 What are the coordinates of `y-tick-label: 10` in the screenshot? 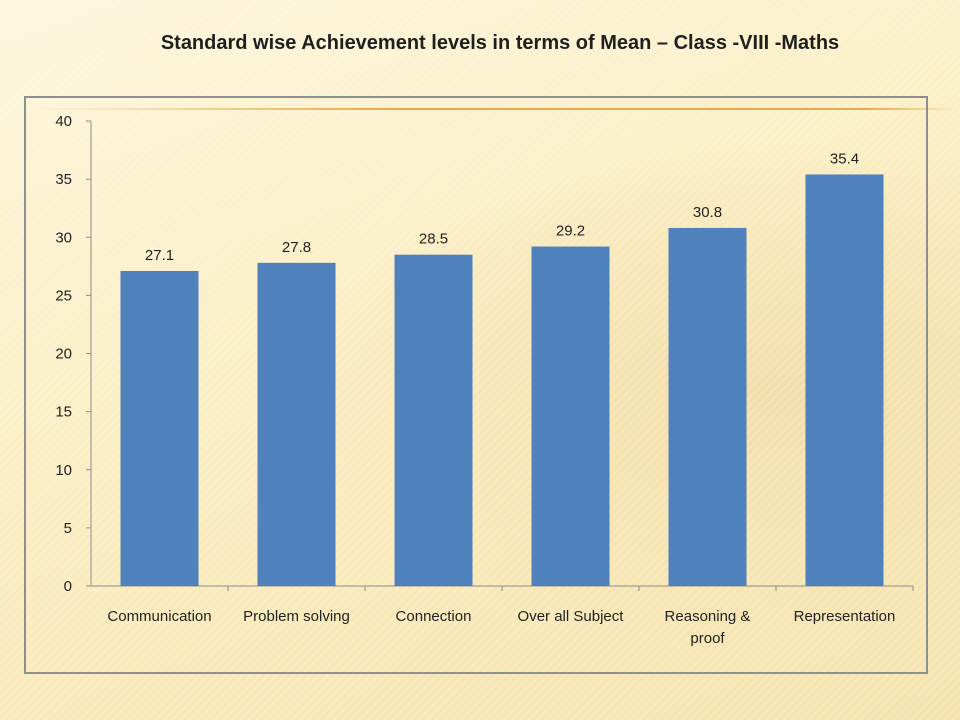 It's located at (63, 470).